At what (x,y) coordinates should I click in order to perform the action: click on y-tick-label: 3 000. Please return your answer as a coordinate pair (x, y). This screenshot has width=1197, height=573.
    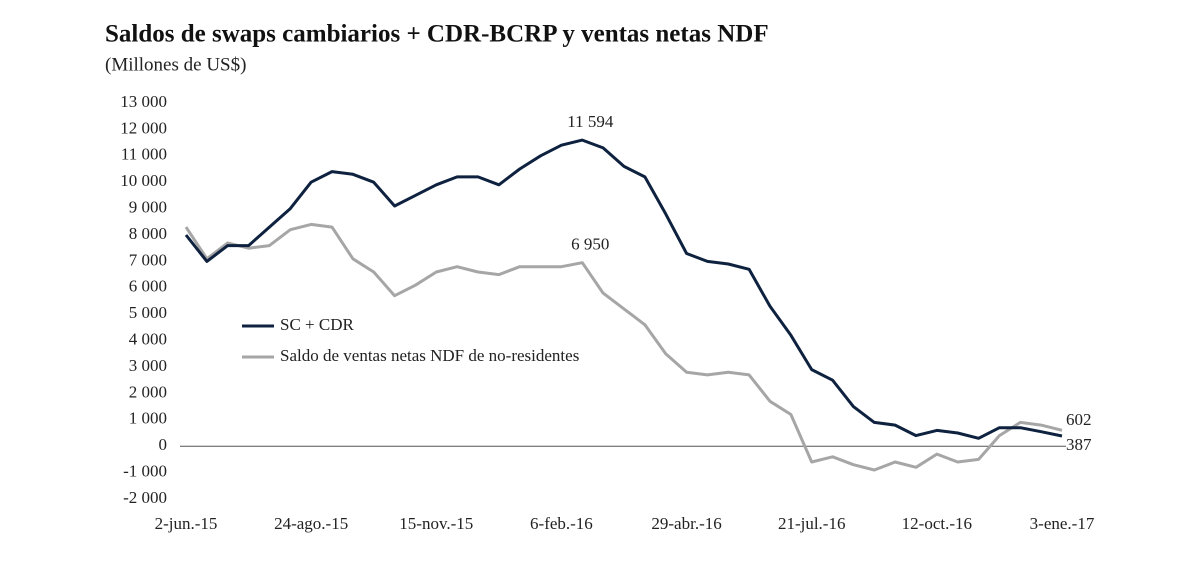
    Looking at the image, I should click on (148, 365).